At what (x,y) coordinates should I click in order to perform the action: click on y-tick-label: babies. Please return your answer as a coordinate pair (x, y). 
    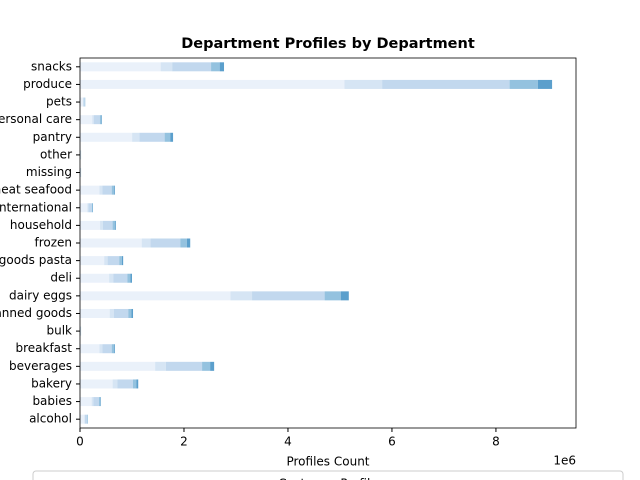
    Looking at the image, I should click on (52, 401).